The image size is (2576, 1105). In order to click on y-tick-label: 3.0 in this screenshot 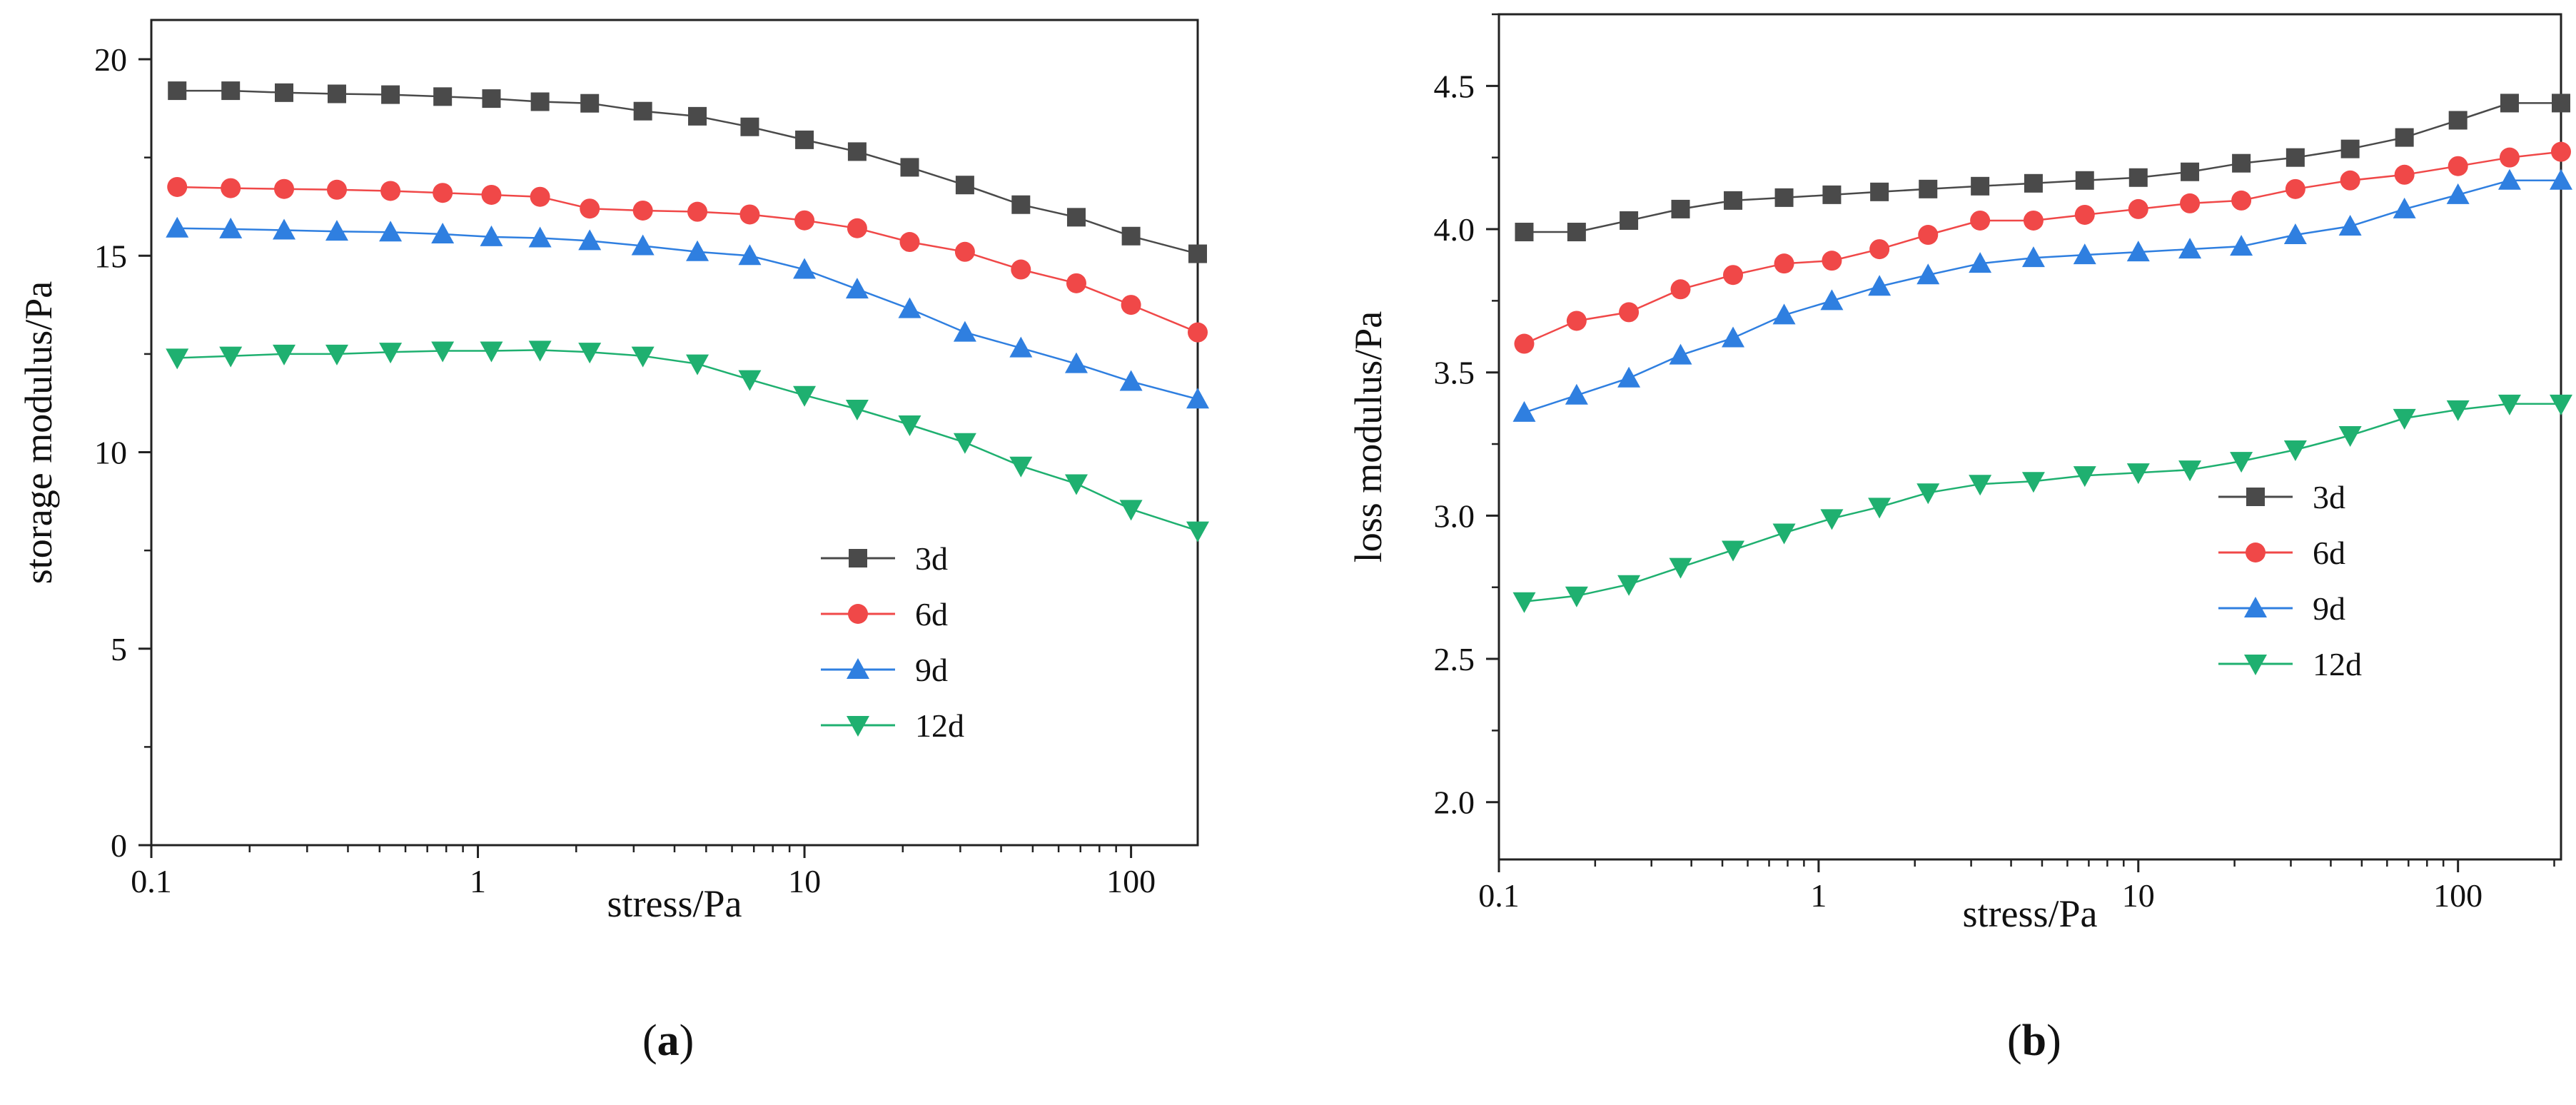, I will do `click(1454, 516)`.